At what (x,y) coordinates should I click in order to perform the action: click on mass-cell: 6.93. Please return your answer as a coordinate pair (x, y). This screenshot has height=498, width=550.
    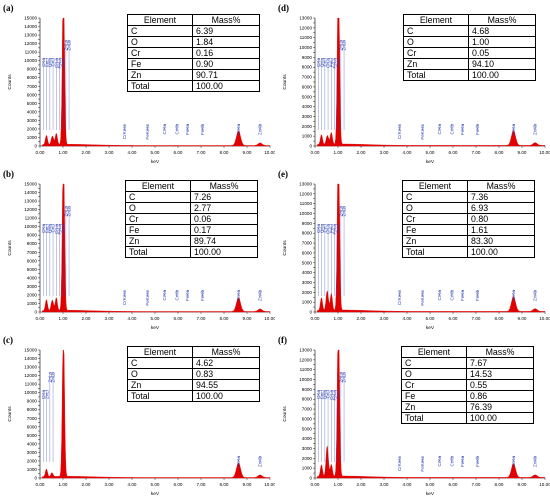
    Looking at the image, I should click on (501, 208).